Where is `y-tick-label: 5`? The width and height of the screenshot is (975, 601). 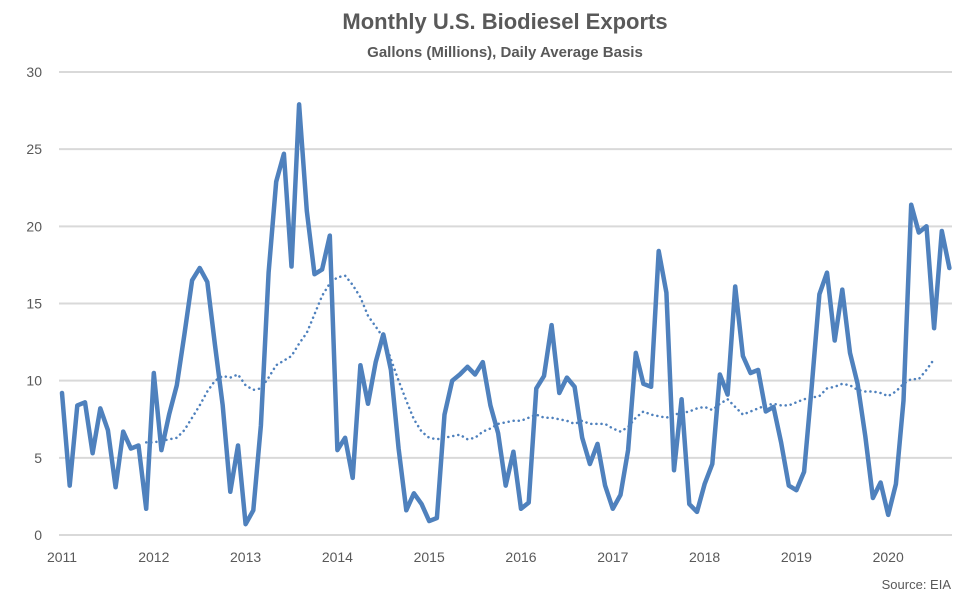
y-tick-label: 5 is located at coordinates (38, 458).